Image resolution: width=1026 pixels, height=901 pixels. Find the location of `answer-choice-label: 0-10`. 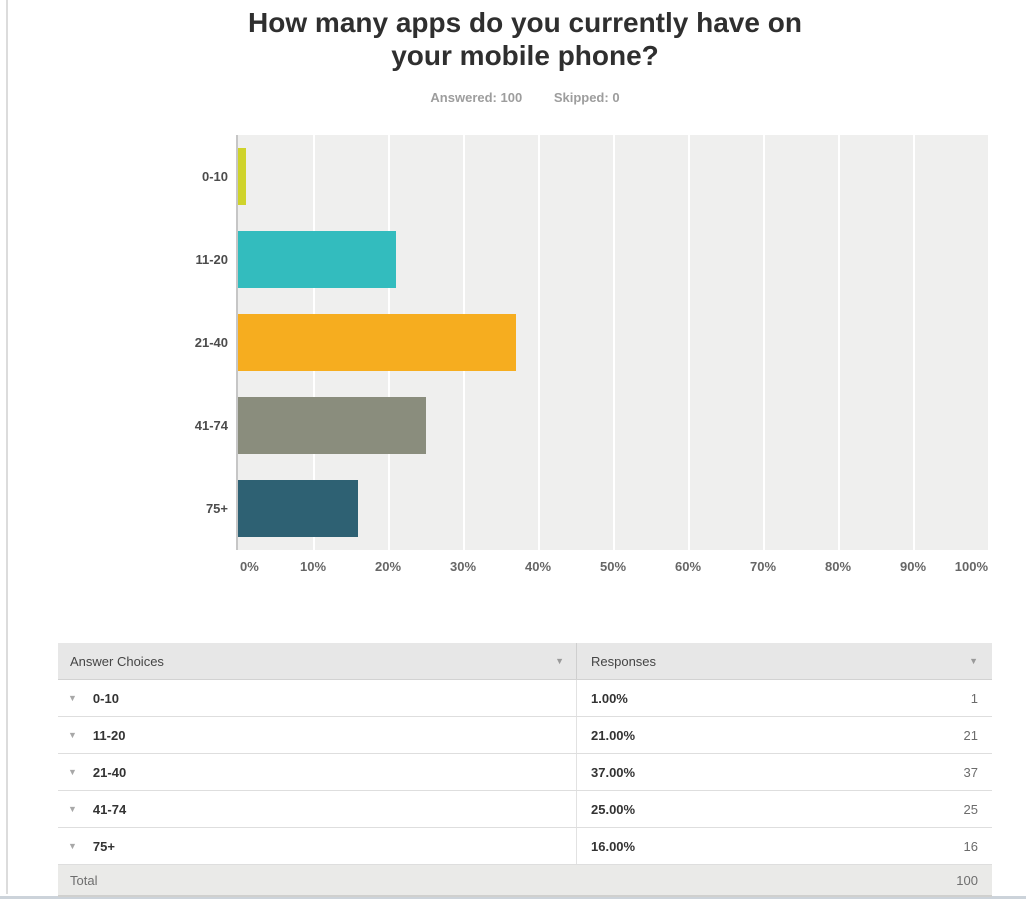

answer-choice-label: 0-10 is located at coordinates (105, 698).